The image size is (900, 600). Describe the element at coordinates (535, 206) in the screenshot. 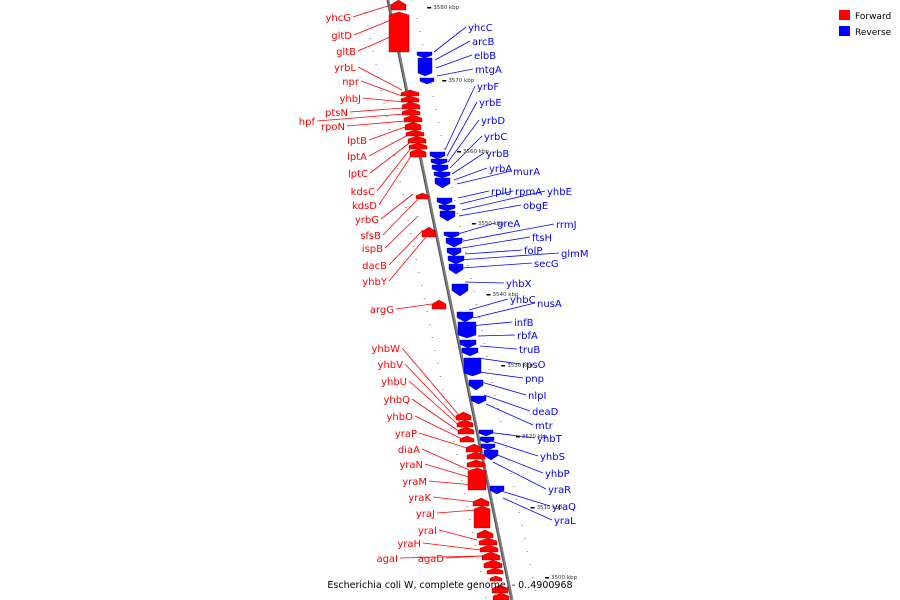

I see `gene-label: obgE` at that location.